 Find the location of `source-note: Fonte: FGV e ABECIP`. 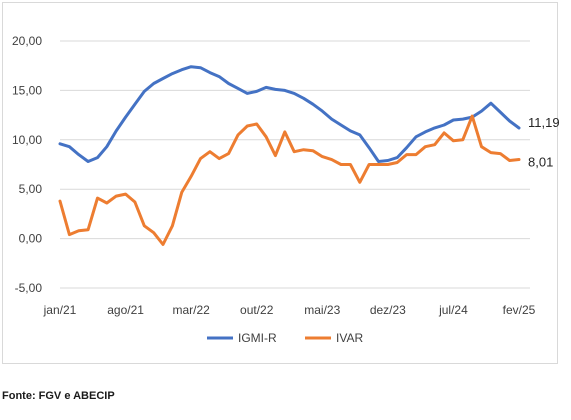

source-note: Fonte: FGV e ABECIP is located at coordinates (58, 396).